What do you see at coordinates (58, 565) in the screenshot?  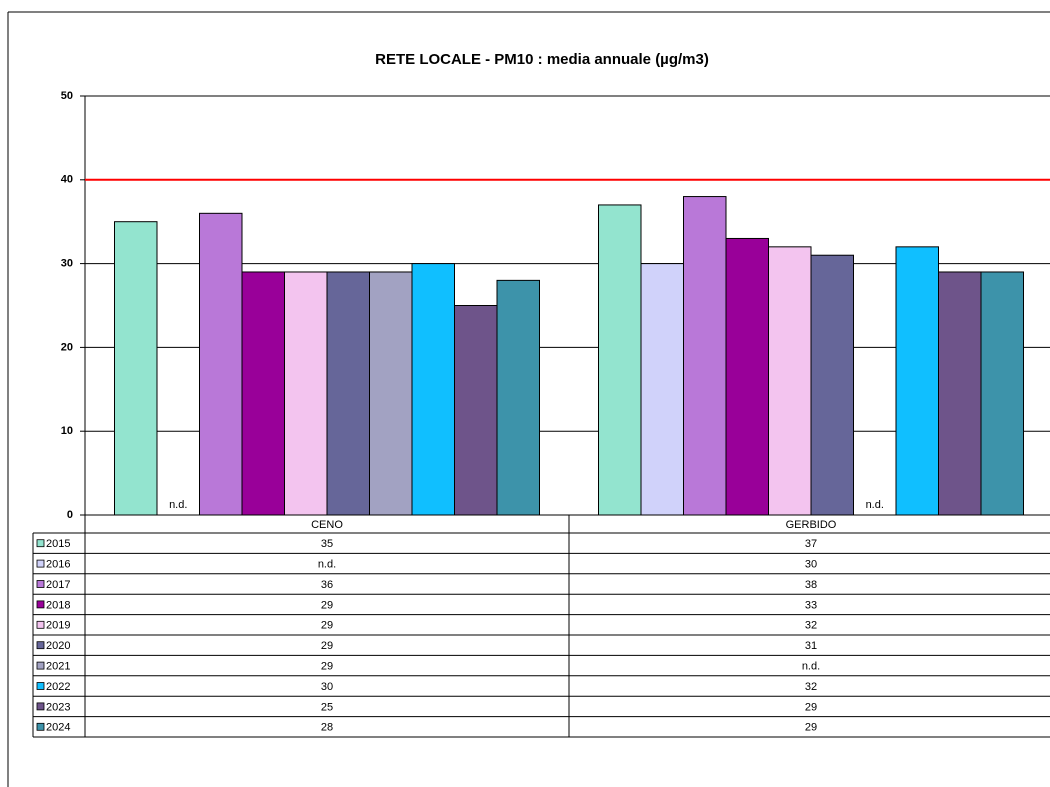 I see `legend-label: 2016` at bounding box center [58, 565].